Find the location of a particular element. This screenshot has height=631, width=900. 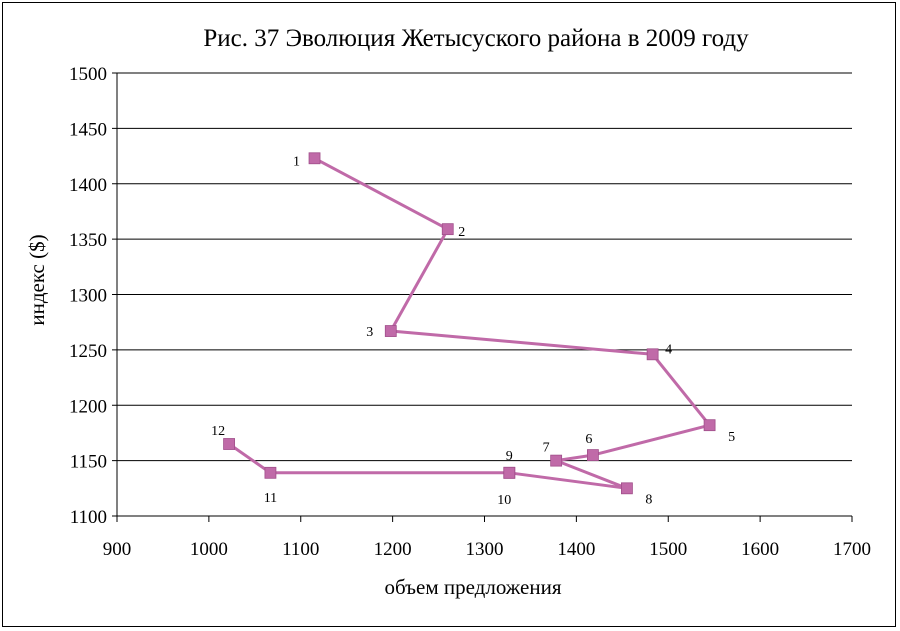

y-tick-label: 1300 is located at coordinates (88, 296).